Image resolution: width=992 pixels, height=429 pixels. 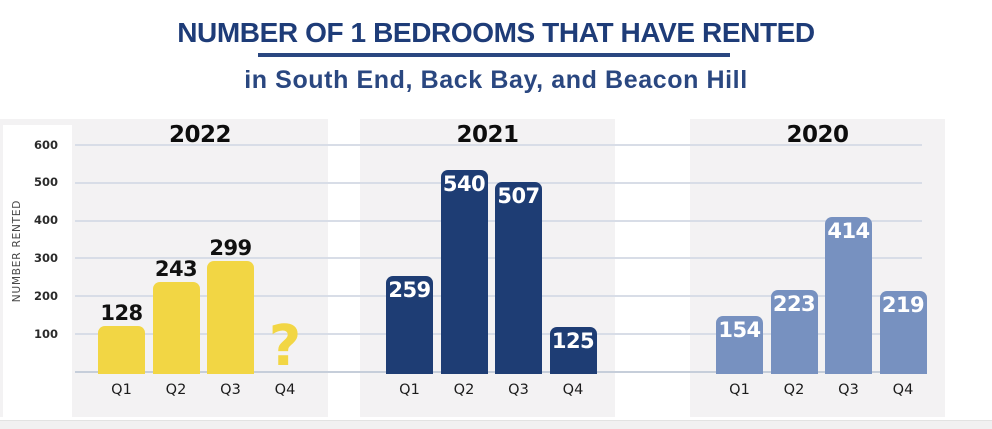 I want to click on bar-value-label: 259, so click(x=409, y=290).